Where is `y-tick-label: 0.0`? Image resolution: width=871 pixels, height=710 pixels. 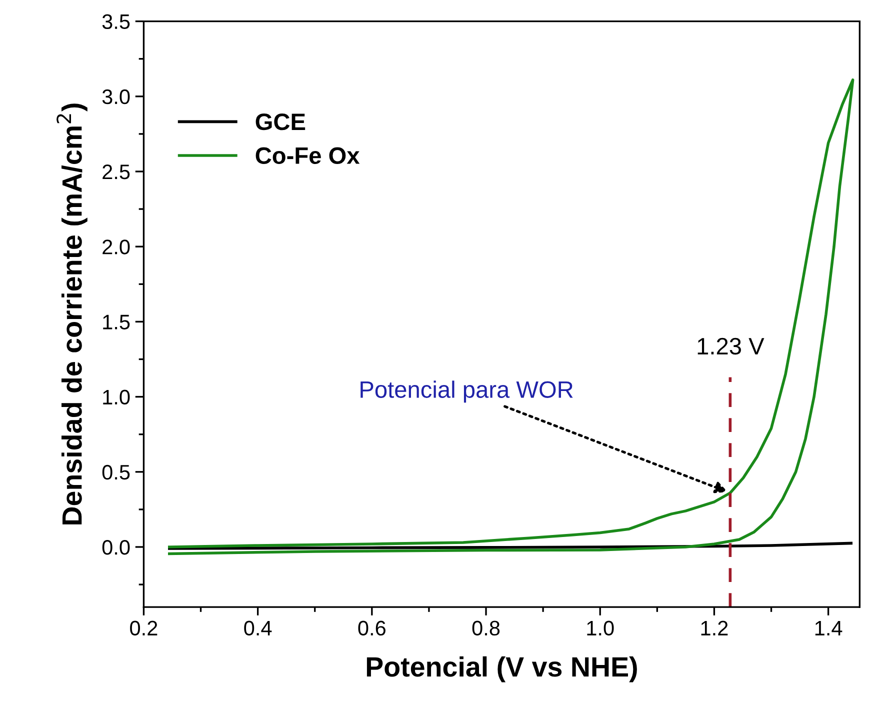
y-tick-label: 0.0 is located at coordinates (116, 547).